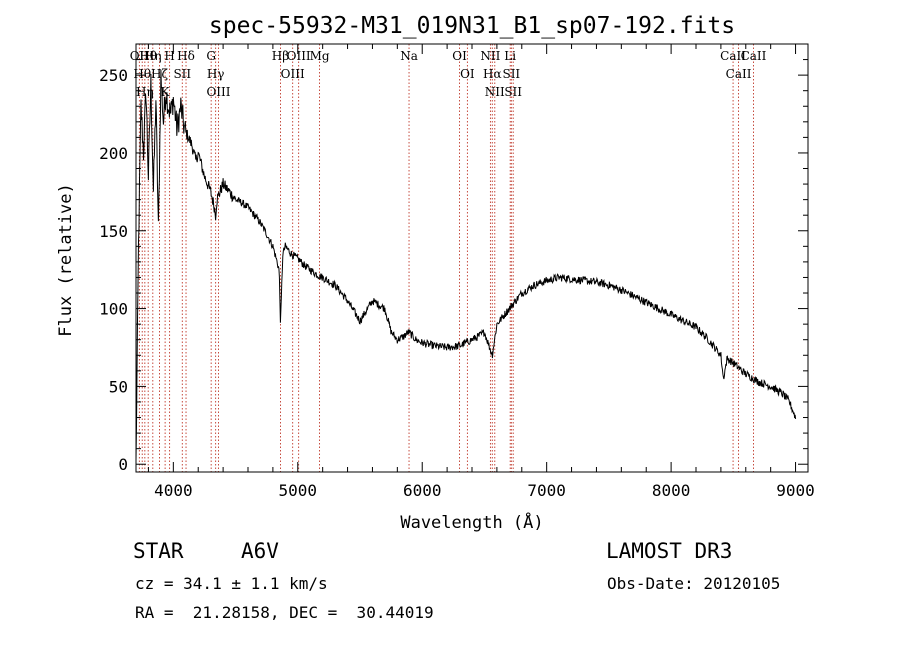 The width and height of the screenshot is (900, 654). What do you see at coordinates (733, 56) in the screenshot?
I see `line-marker-label-26: CaII` at bounding box center [733, 56].